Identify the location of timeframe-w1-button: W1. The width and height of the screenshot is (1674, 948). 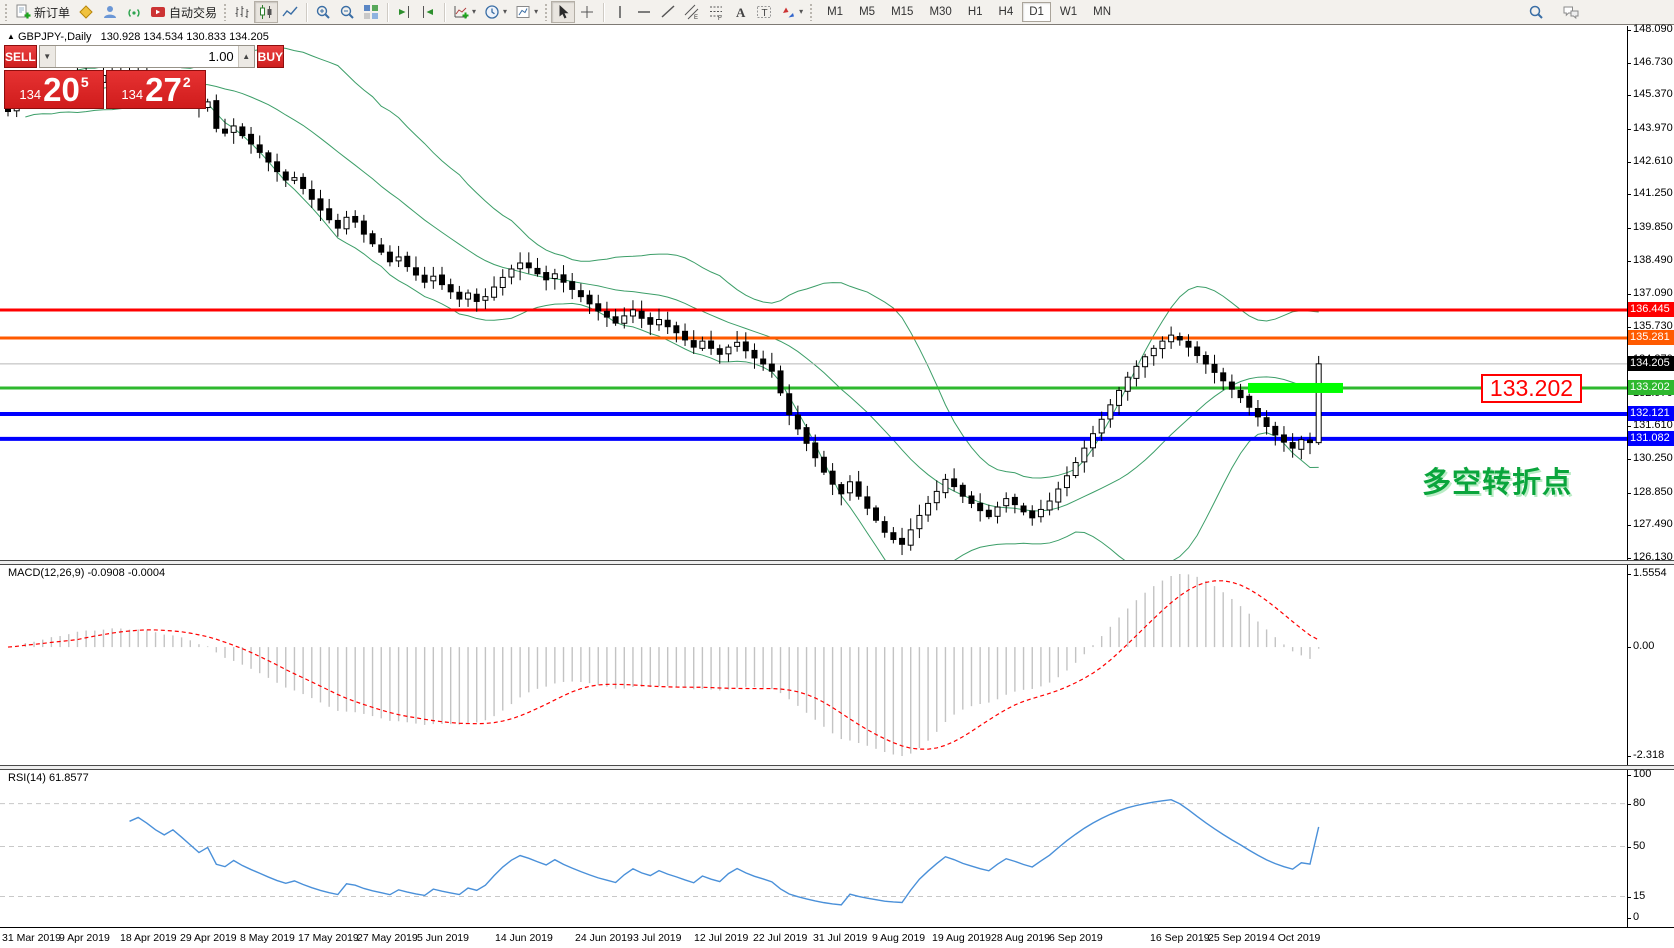
(1068, 12).